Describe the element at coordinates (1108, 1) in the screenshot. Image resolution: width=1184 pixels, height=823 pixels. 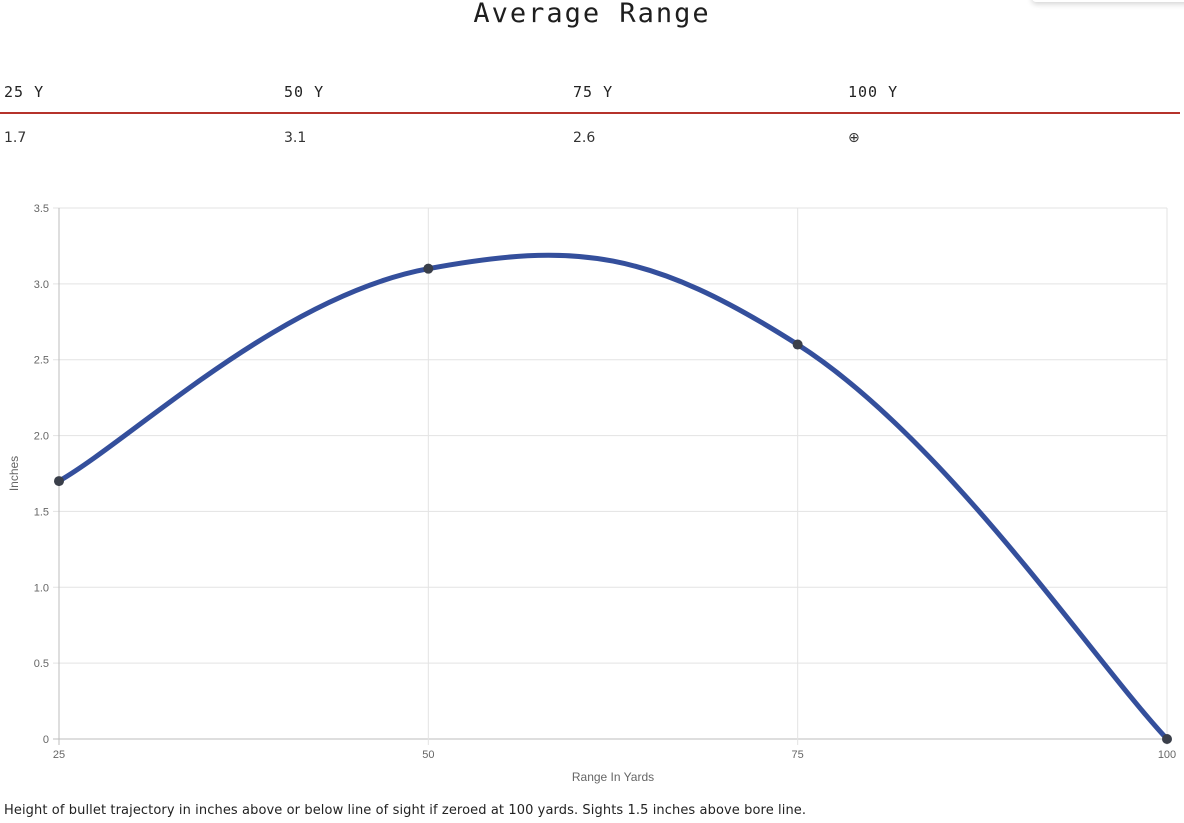
I see `corner-shadow` at that location.